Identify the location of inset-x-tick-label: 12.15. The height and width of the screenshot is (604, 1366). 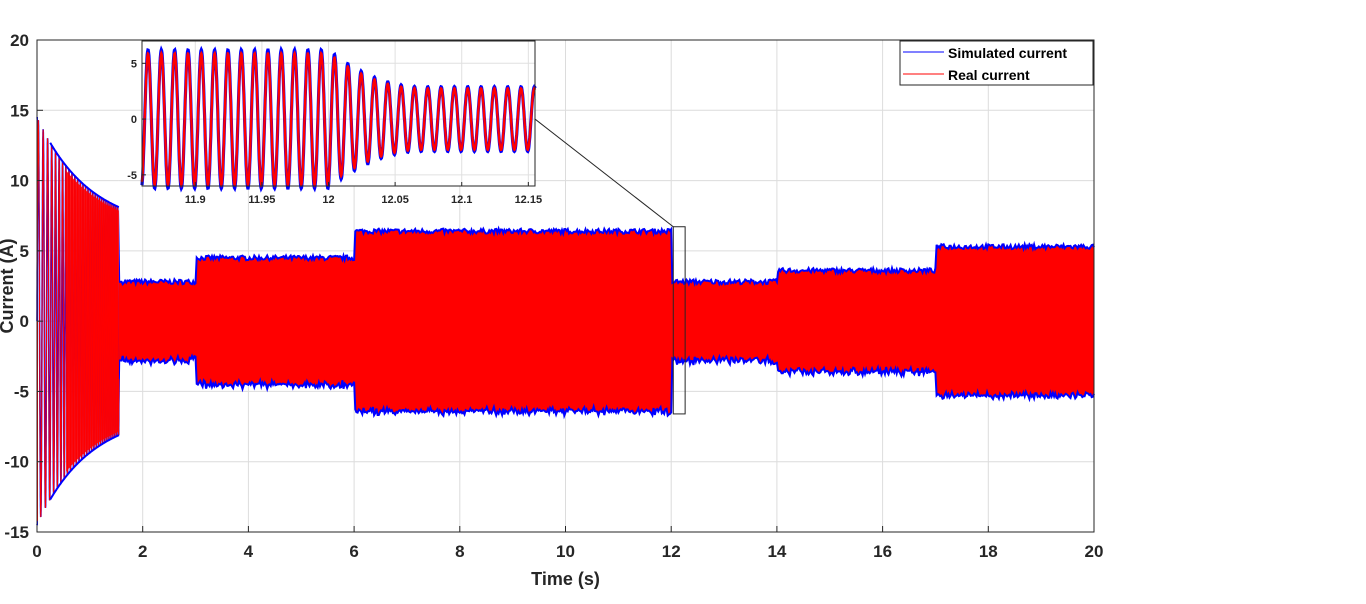
(529, 200).